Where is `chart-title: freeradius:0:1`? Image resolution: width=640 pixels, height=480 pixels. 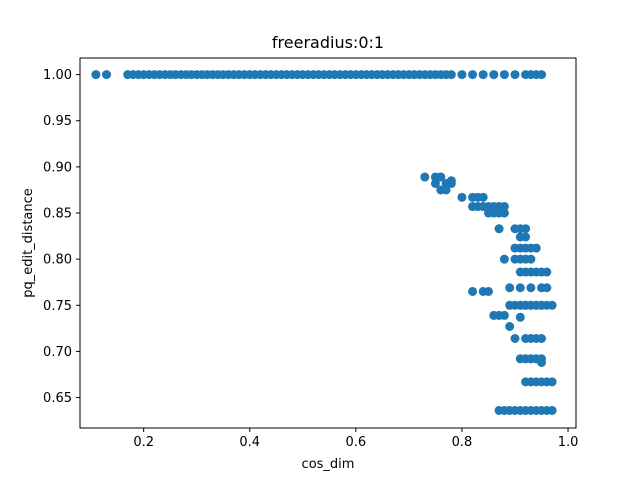 chart-title: freeradius:0:1 is located at coordinates (328, 42).